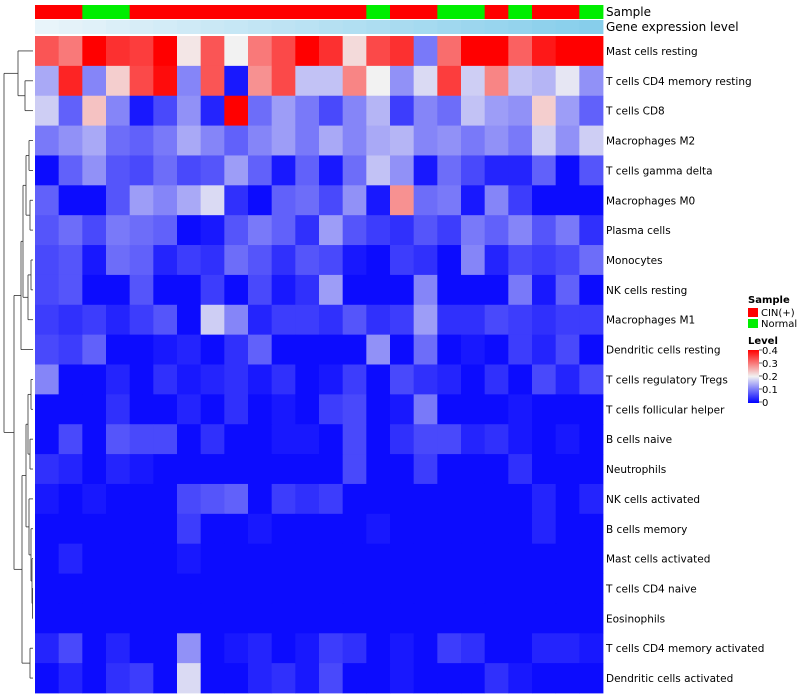 The height and width of the screenshot is (700, 800). Describe the element at coordinates (765, 403) in the screenshot. I see `legend-level-tick-0: 0` at that location.